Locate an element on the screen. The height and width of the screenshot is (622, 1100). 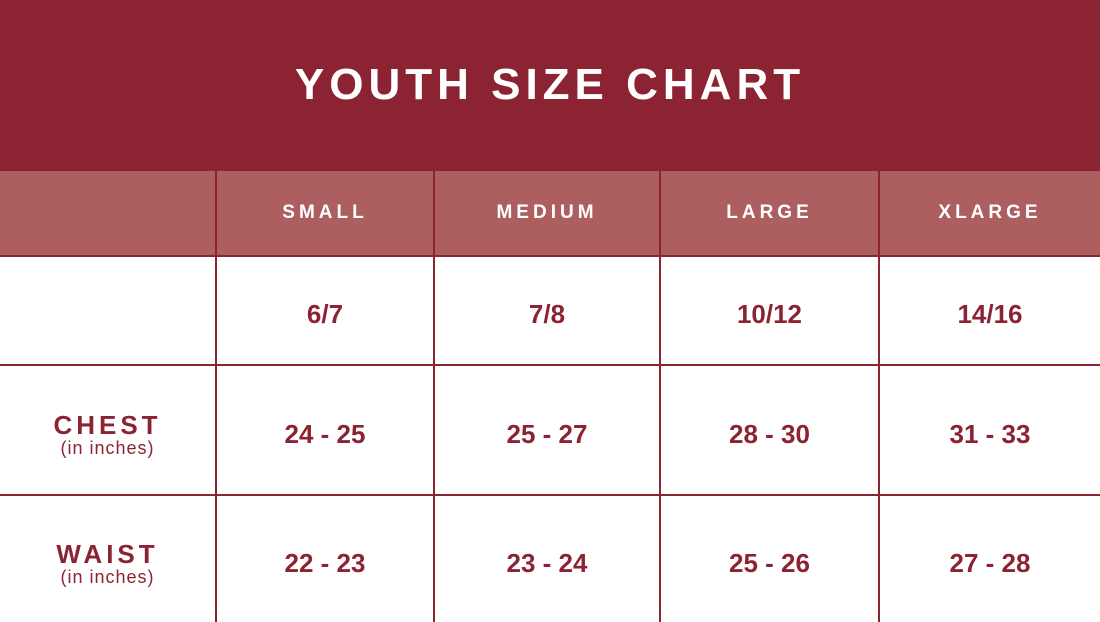
table-cell: 10/12 is located at coordinates (770, 311).